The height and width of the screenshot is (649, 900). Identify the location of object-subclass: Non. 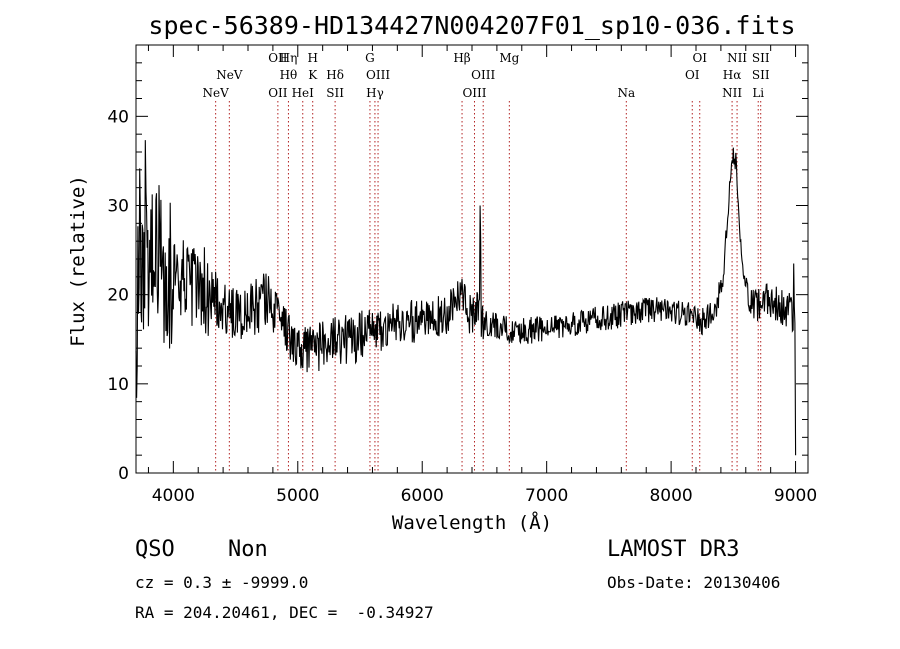
(248, 549).